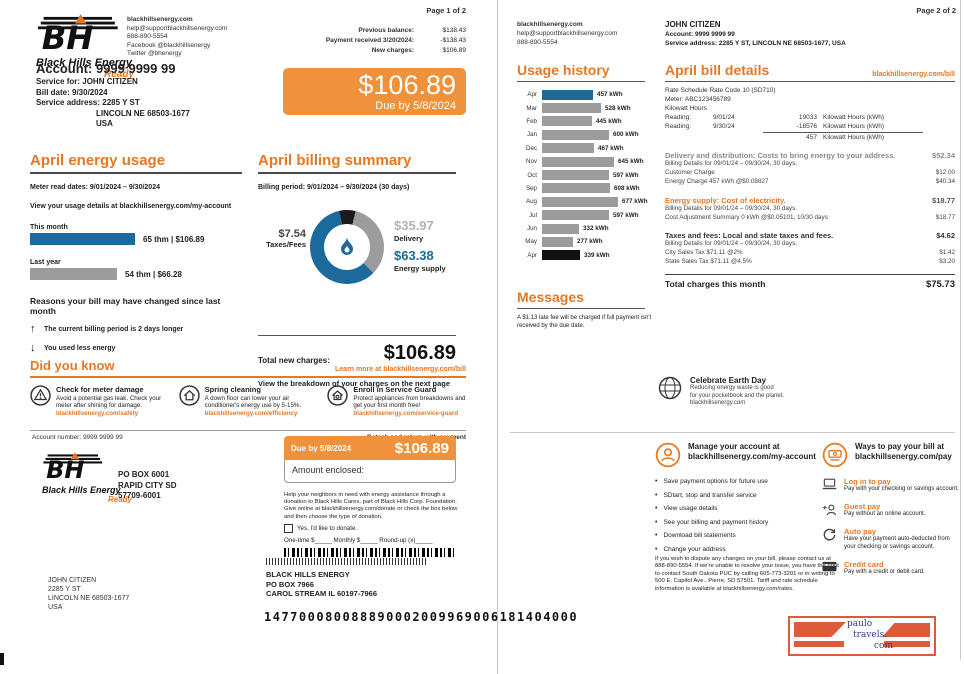 The width and height of the screenshot is (965, 674). Describe the element at coordinates (308, 574) in the screenshot. I see `remit-line: BLACK HILLS ENERGY` at that location.